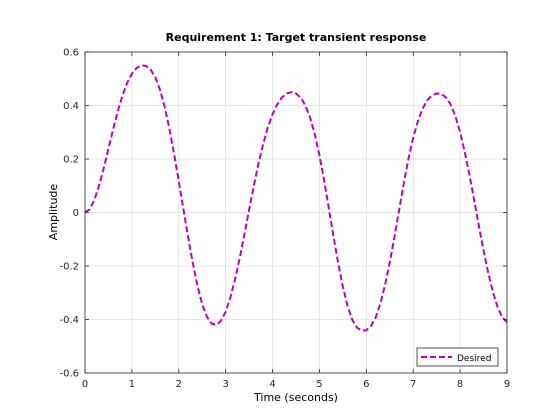 The height and width of the screenshot is (420, 560). Describe the element at coordinates (413, 384) in the screenshot. I see `x-tick-label: 7` at that location.